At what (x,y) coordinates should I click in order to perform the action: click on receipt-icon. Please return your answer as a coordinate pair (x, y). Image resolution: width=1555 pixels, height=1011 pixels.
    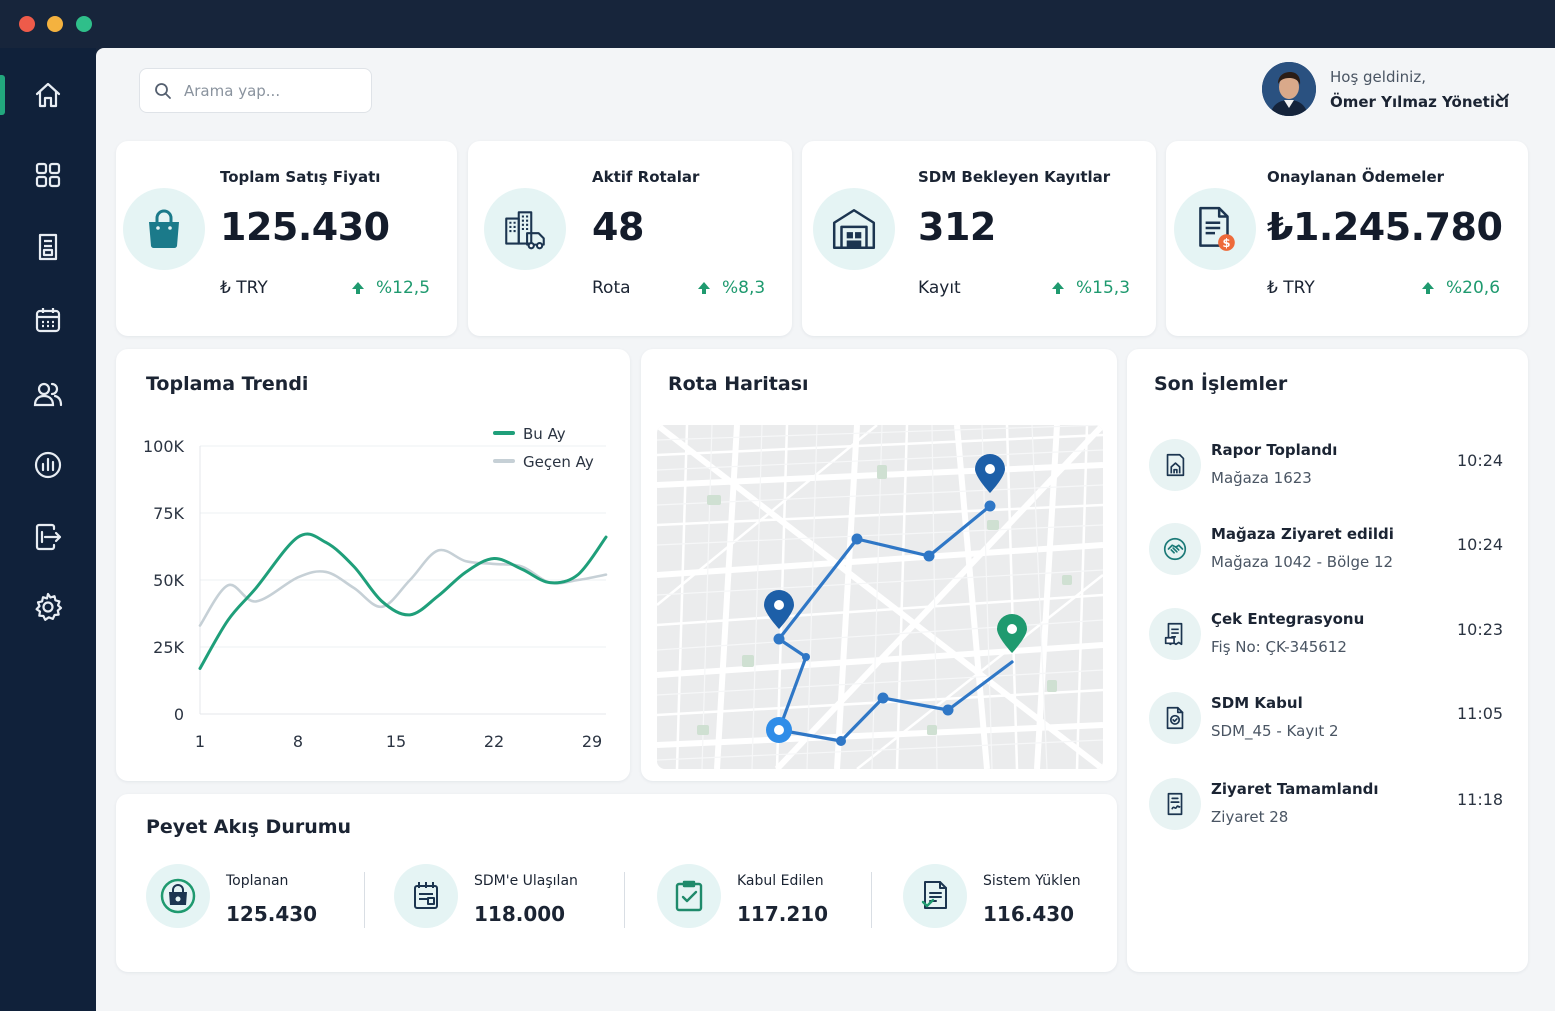
    Looking at the image, I should click on (1173, 634).